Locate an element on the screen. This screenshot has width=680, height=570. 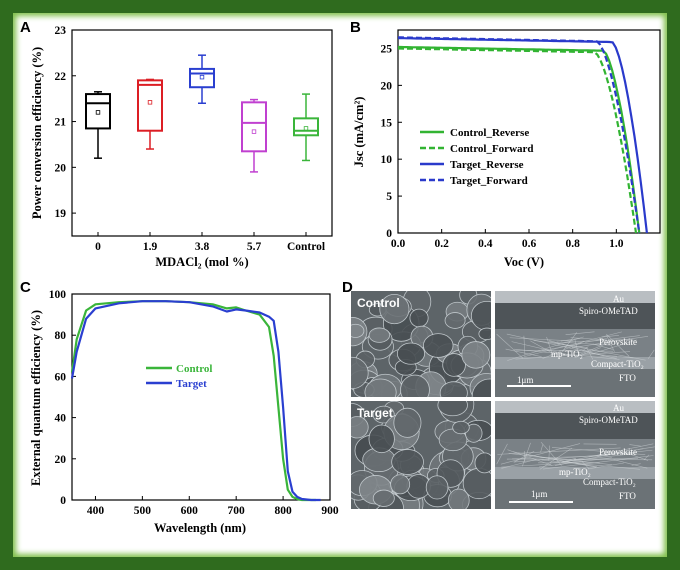
sem-scale-bar is located at coordinates (539, 386).